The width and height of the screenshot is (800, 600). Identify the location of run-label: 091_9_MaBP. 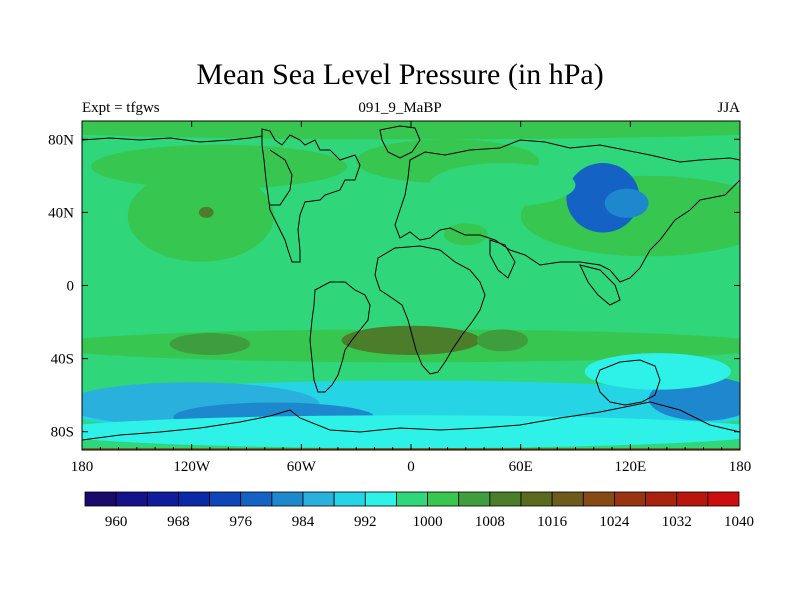
(400, 108).